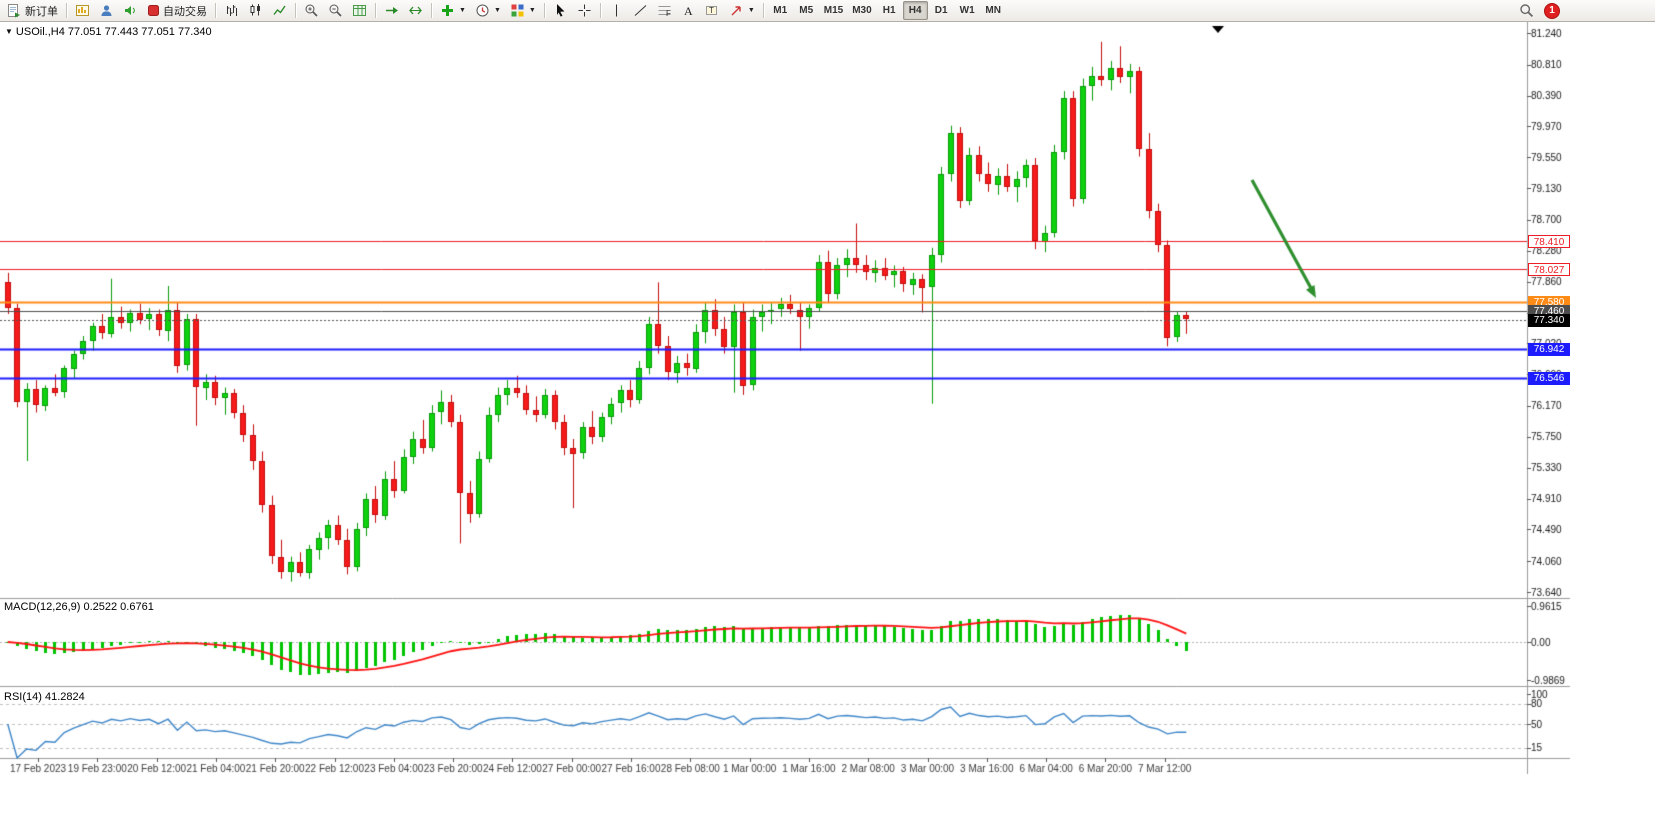 Image resolution: width=1655 pixels, height=824 pixels. I want to click on candlestick-chart-button, so click(255, 10).